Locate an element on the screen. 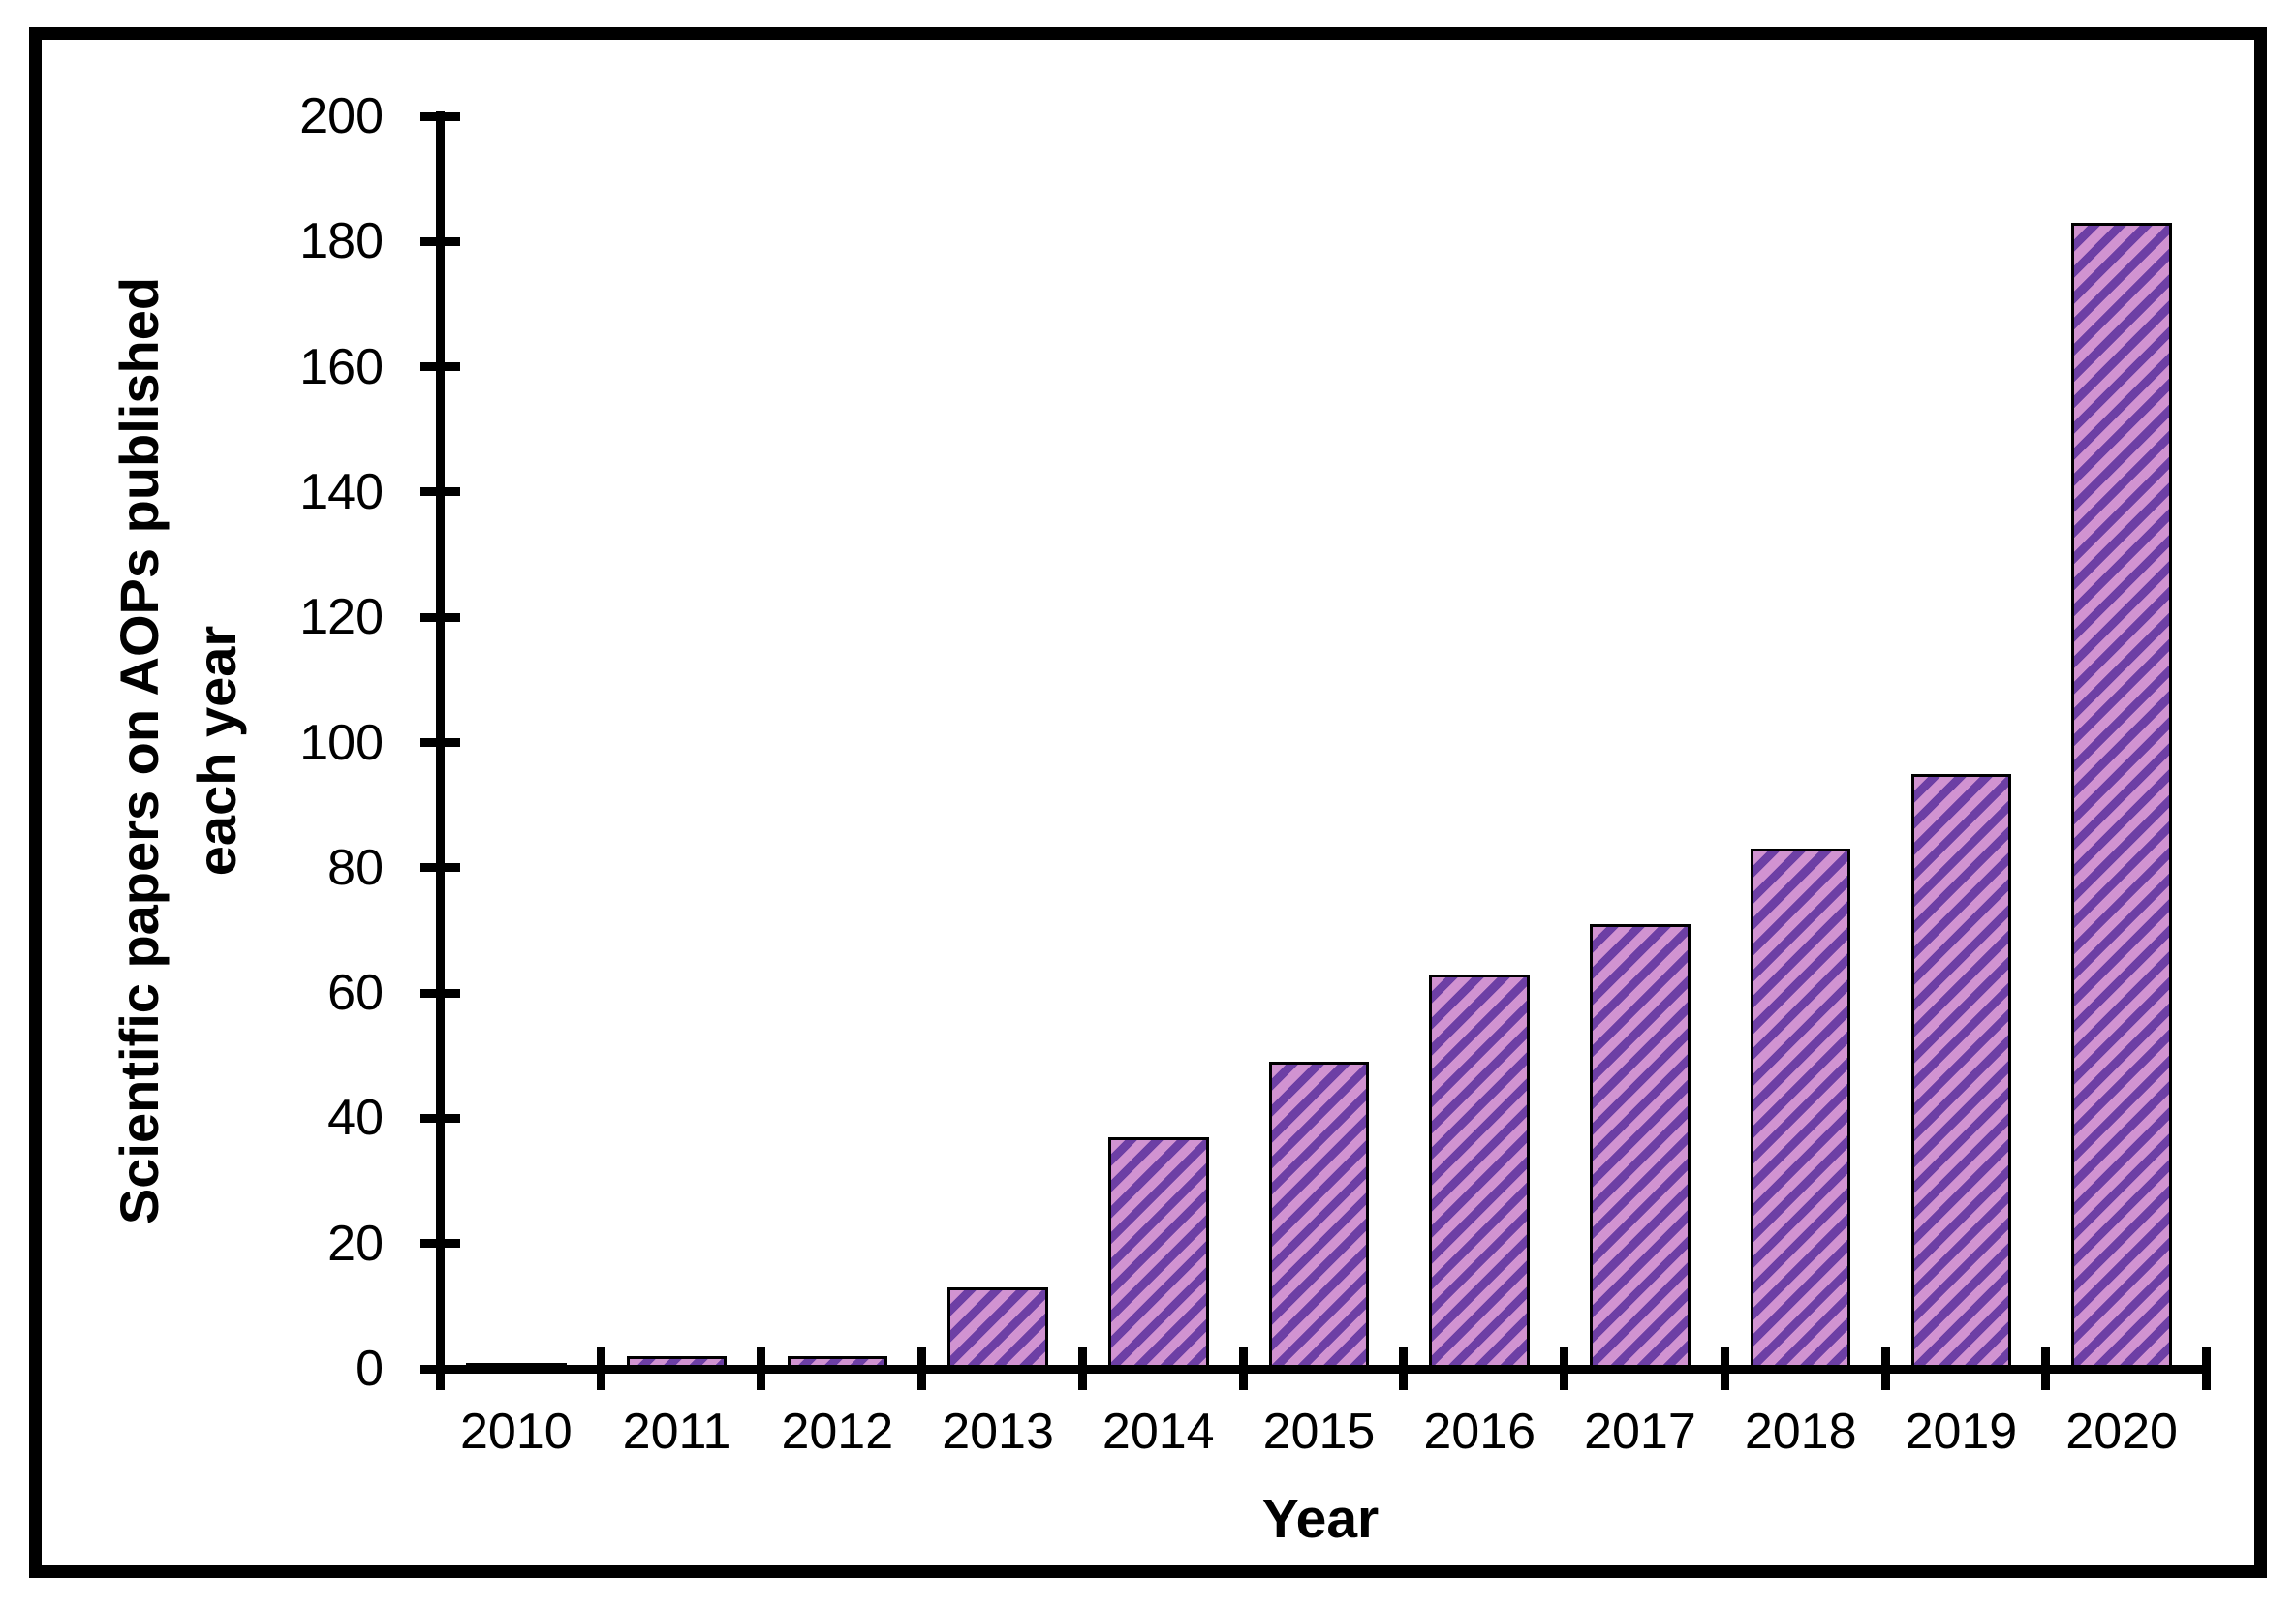  x-tick-label-2019: 2019 is located at coordinates (1961, 1432).